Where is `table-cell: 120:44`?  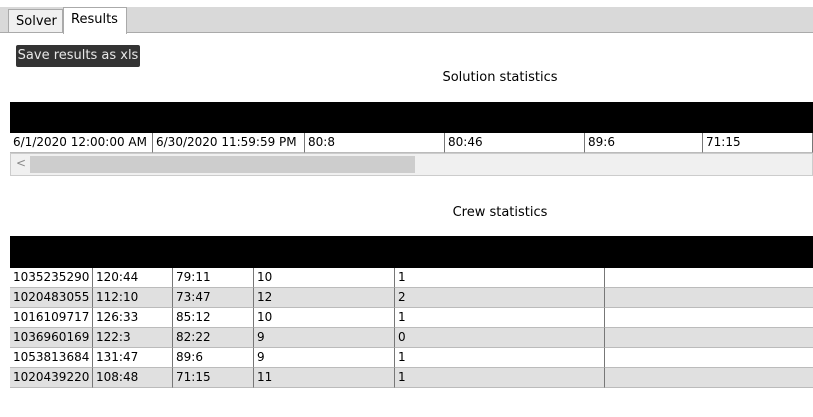 table-cell: 120:44 is located at coordinates (133, 278).